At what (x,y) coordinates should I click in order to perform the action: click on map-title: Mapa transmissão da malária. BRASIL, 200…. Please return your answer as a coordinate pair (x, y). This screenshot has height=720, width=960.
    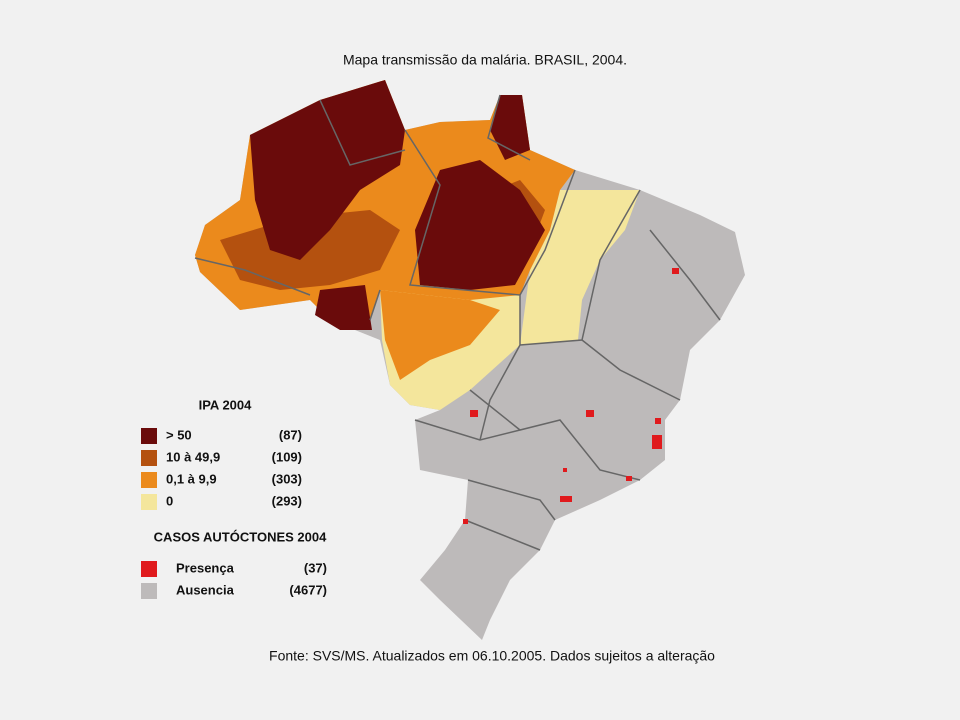
    Looking at the image, I should click on (485, 60).